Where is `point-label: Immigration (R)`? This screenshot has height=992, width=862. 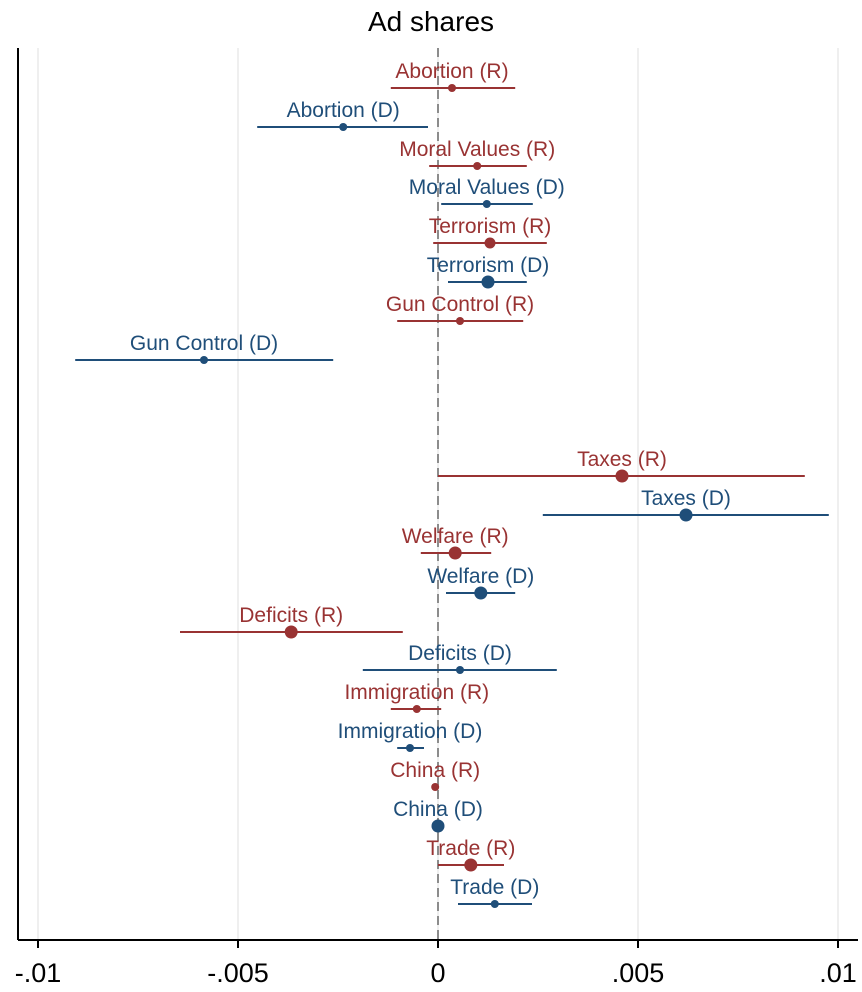
point-label: Immigration (R) is located at coordinates (416, 692).